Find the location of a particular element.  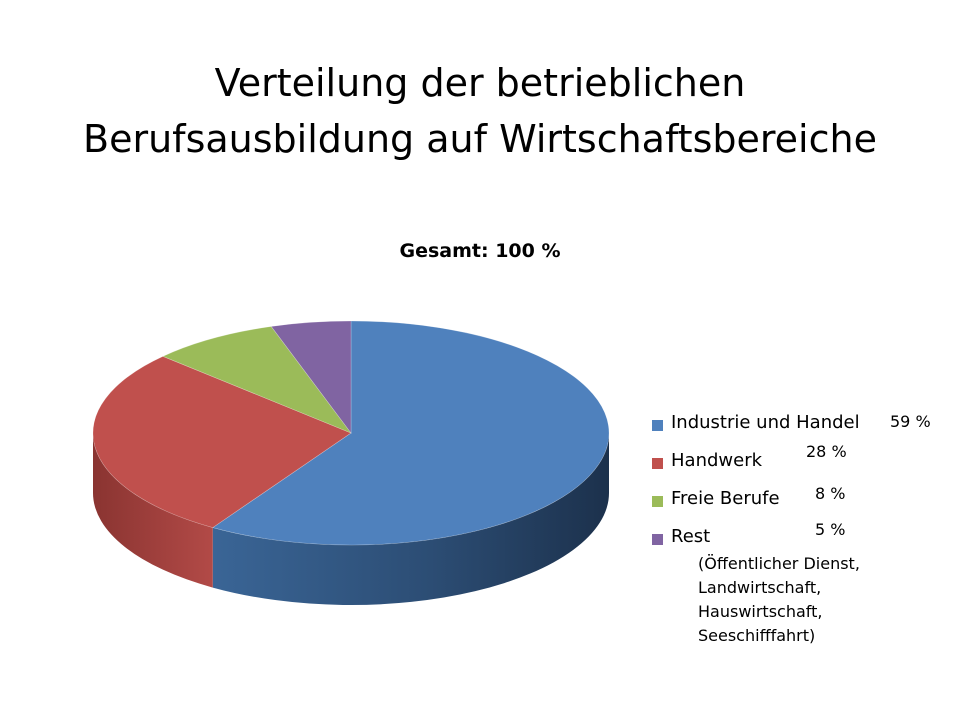

data-label-freie-berufe: 8 % is located at coordinates (830, 493).